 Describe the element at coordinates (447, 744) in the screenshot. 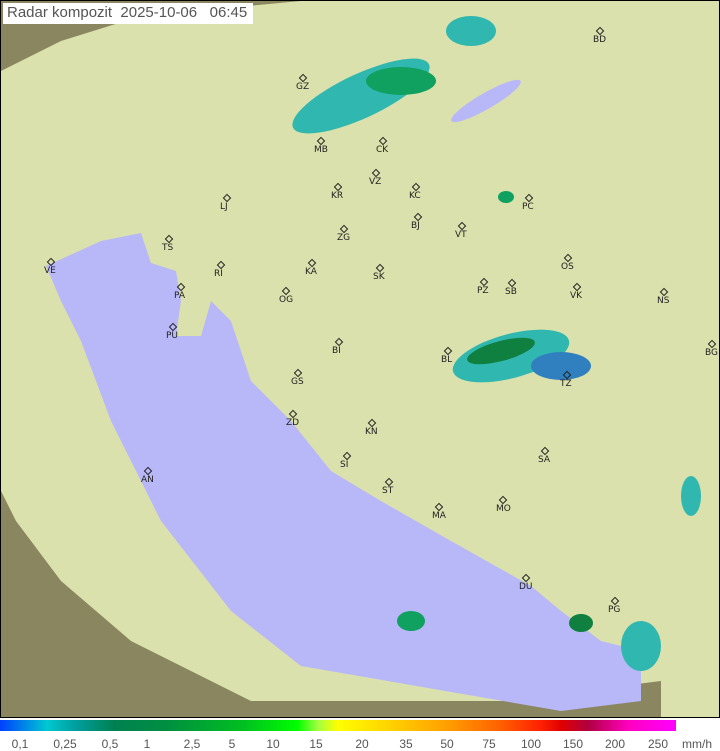

I see `scale-tick-label: 50` at that location.